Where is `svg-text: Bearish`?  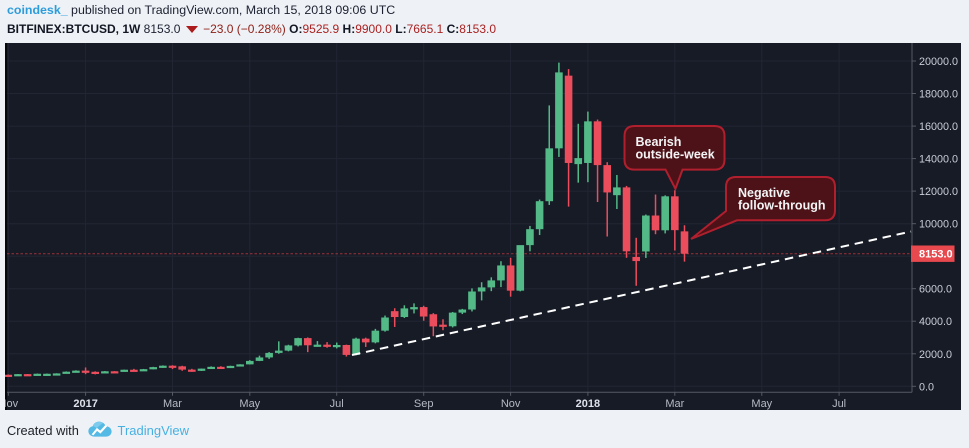
svg-text: Bearish is located at coordinates (659, 142).